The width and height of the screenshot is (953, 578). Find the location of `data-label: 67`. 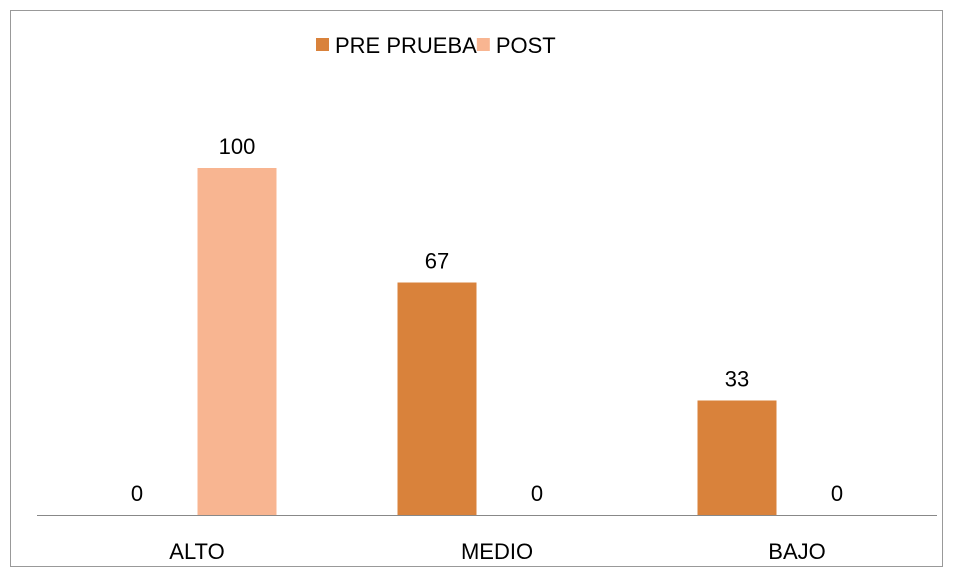

data-label: 67 is located at coordinates (437, 261).